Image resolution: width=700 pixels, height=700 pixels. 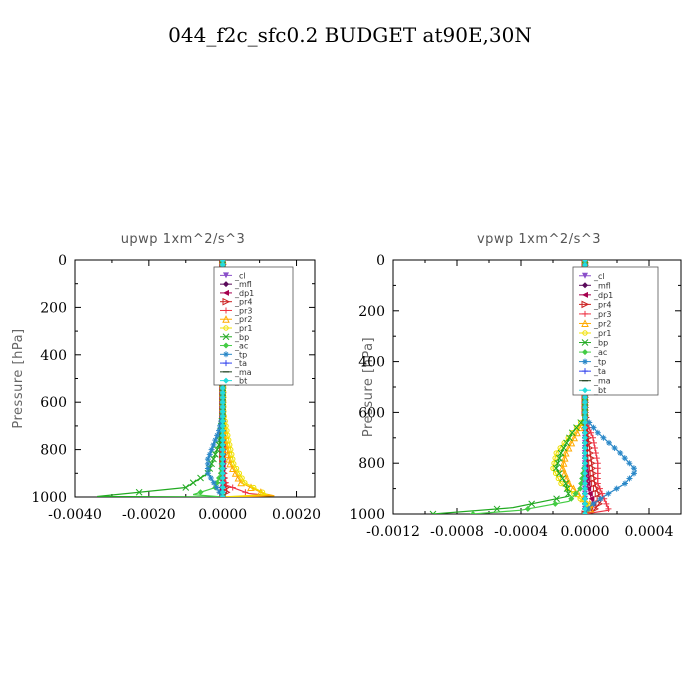 What do you see at coordinates (233, 381) in the screenshot?
I see `legend-entry-bt: _bt` at bounding box center [233, 381].